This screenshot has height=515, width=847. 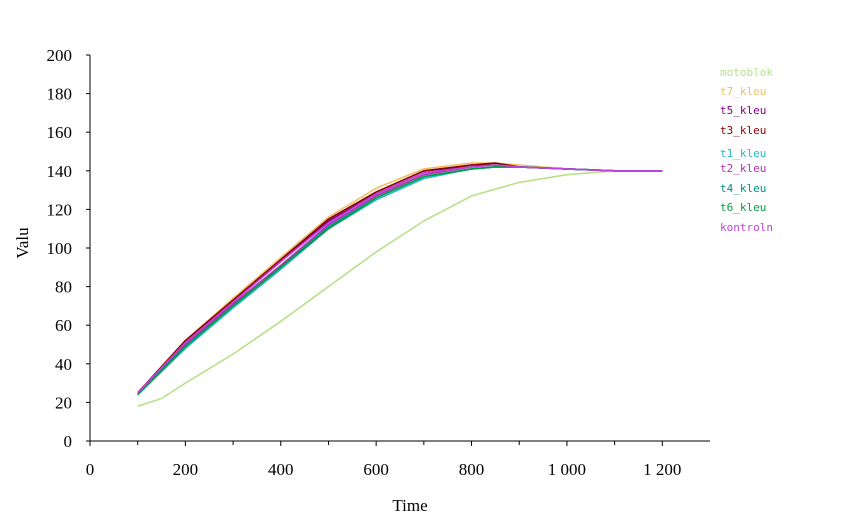 I want to click on legend-entry-t3-kleu: t3_kleu, so click(x=743, y=130).